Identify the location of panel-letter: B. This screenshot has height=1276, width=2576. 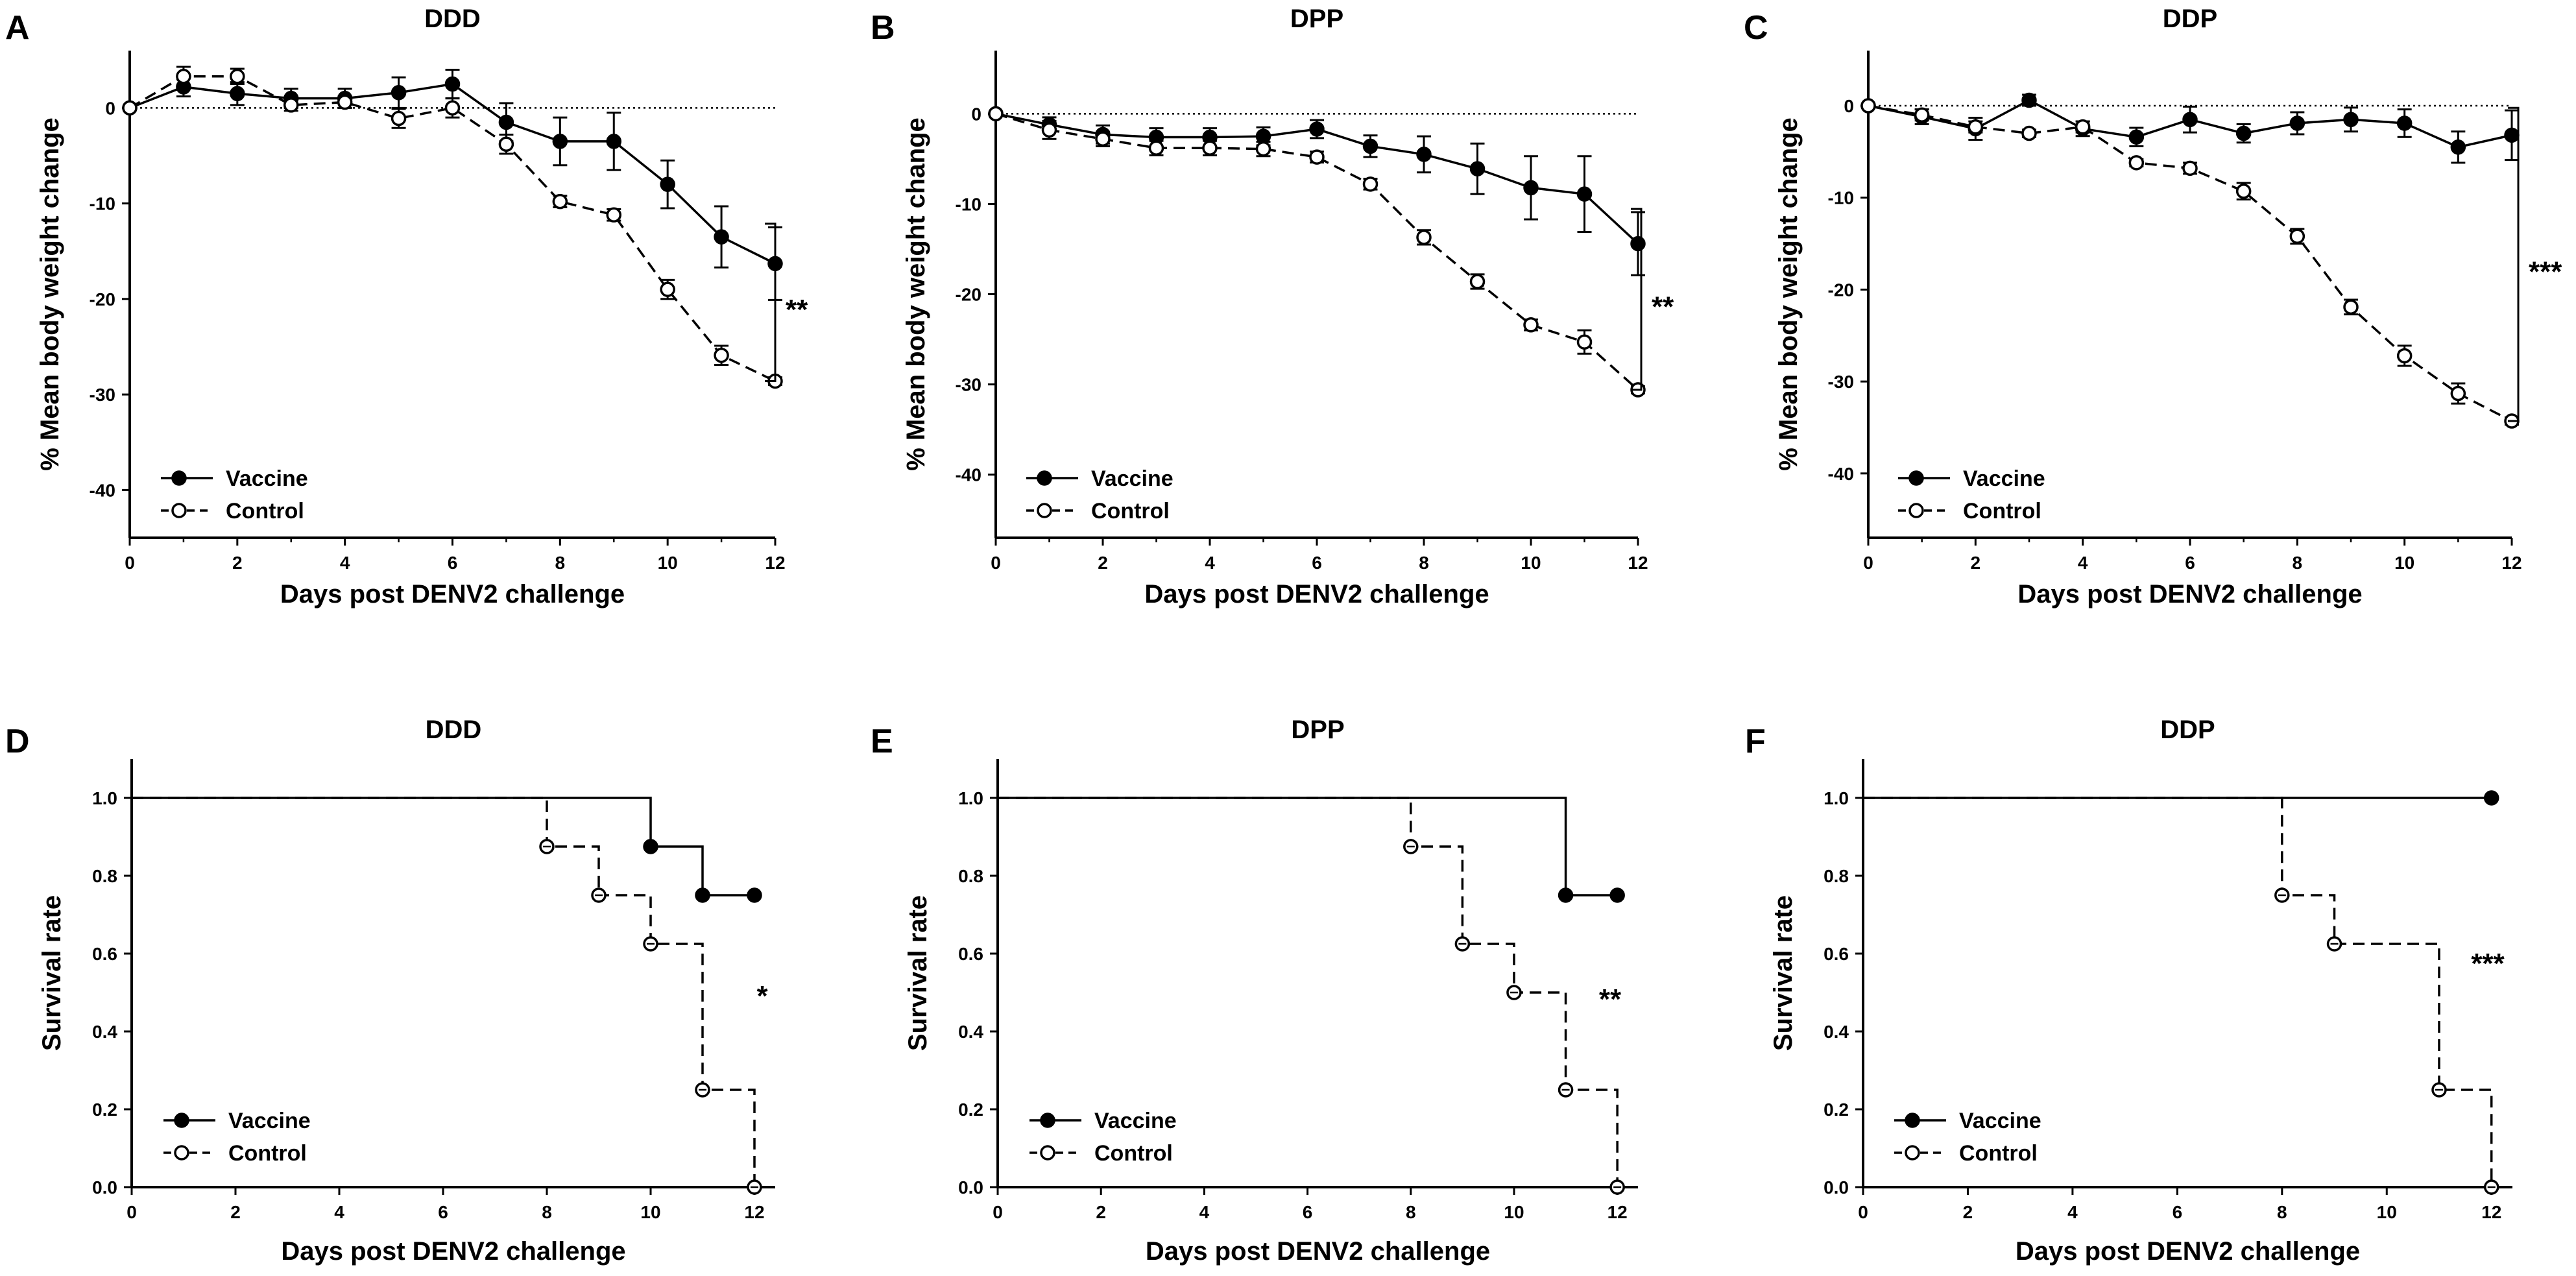
(883, 28).